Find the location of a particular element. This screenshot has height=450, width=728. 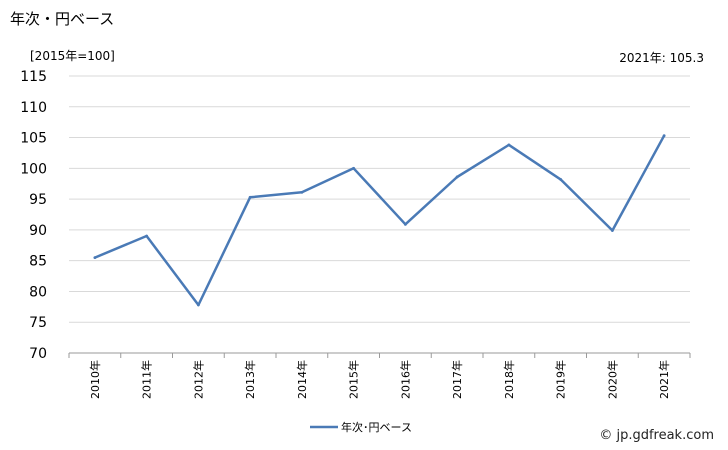

x-tick-label: 2013年 is located at coordinates (250, 379).